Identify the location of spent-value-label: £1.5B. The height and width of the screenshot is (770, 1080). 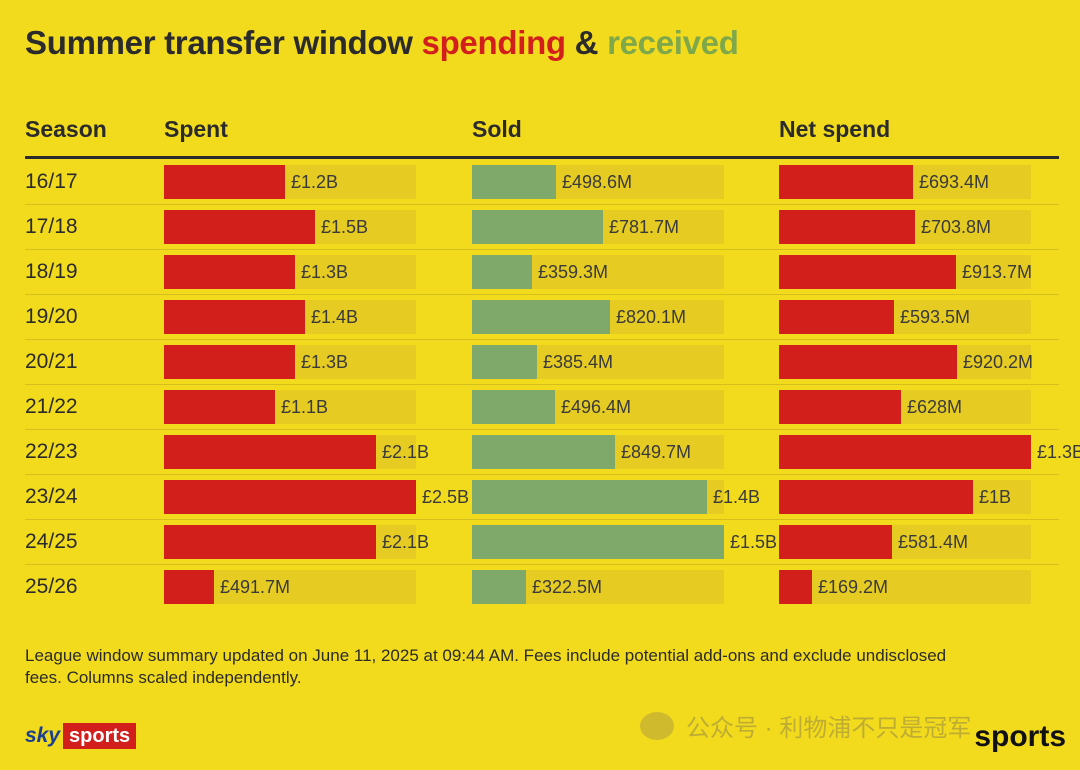
(345, 227).